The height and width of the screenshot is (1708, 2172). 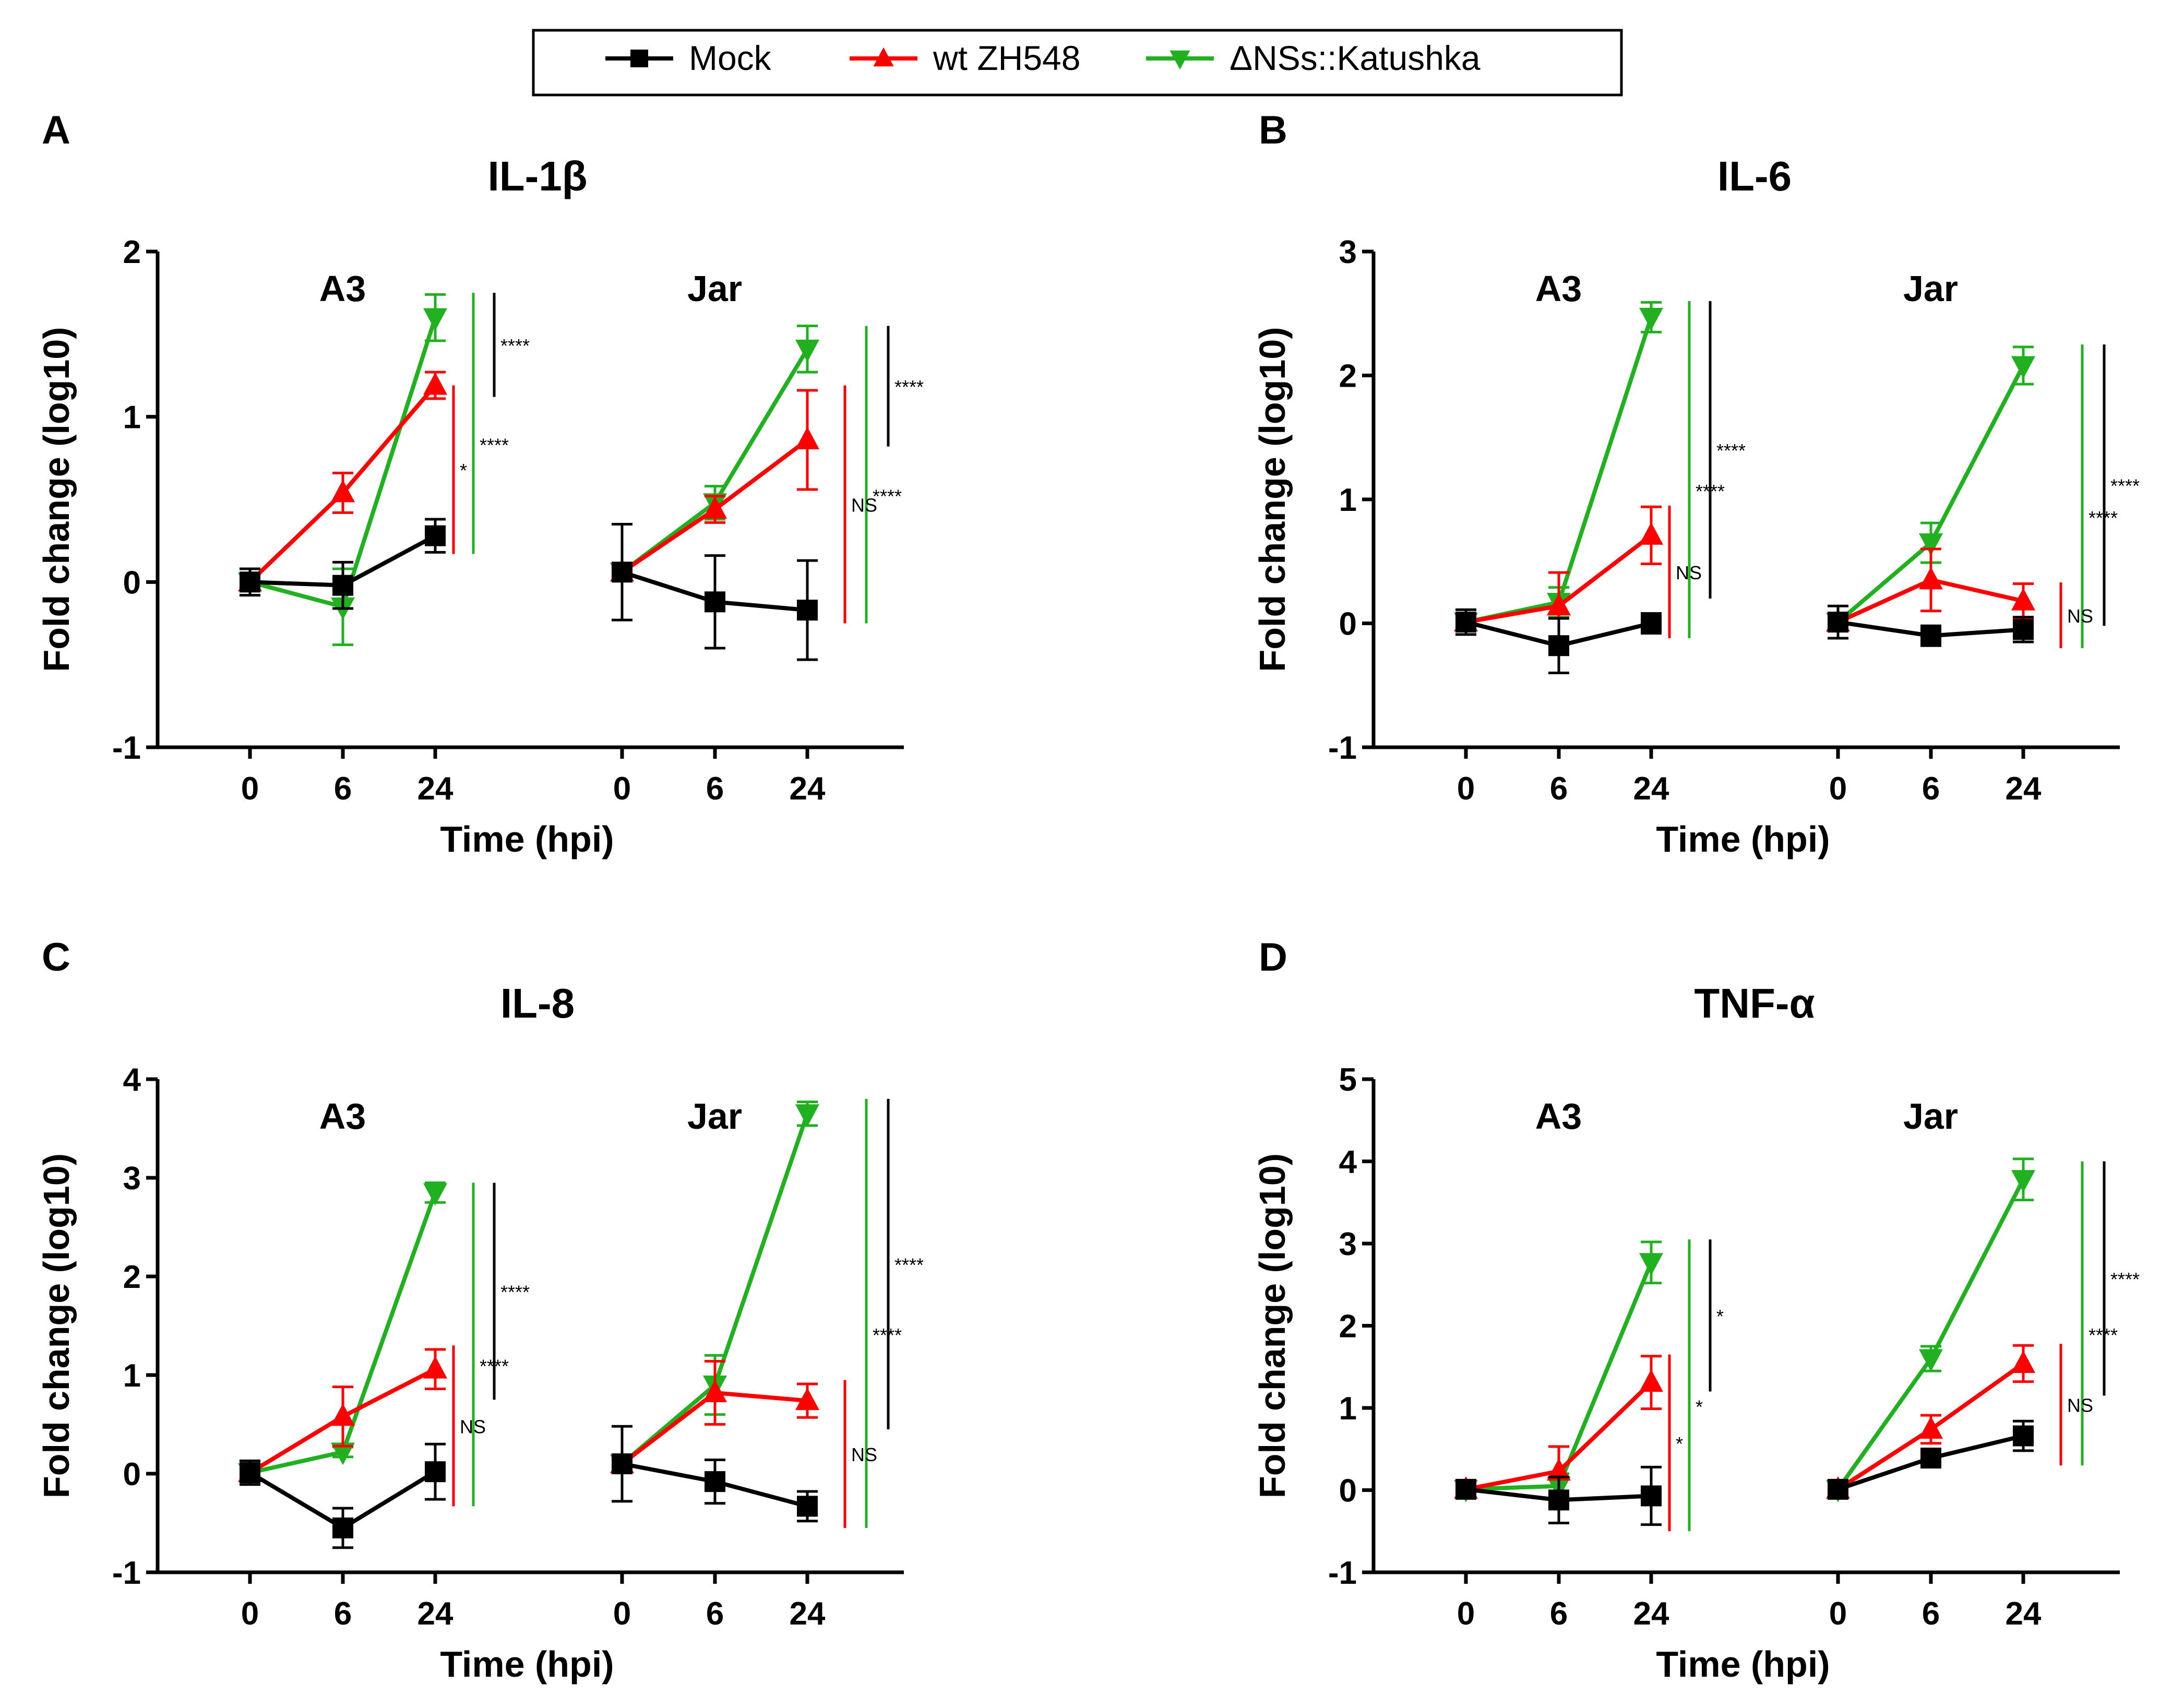 I want to click on legend-entry-wt-zh548: wt ZH548, so click(x=965, y=58).